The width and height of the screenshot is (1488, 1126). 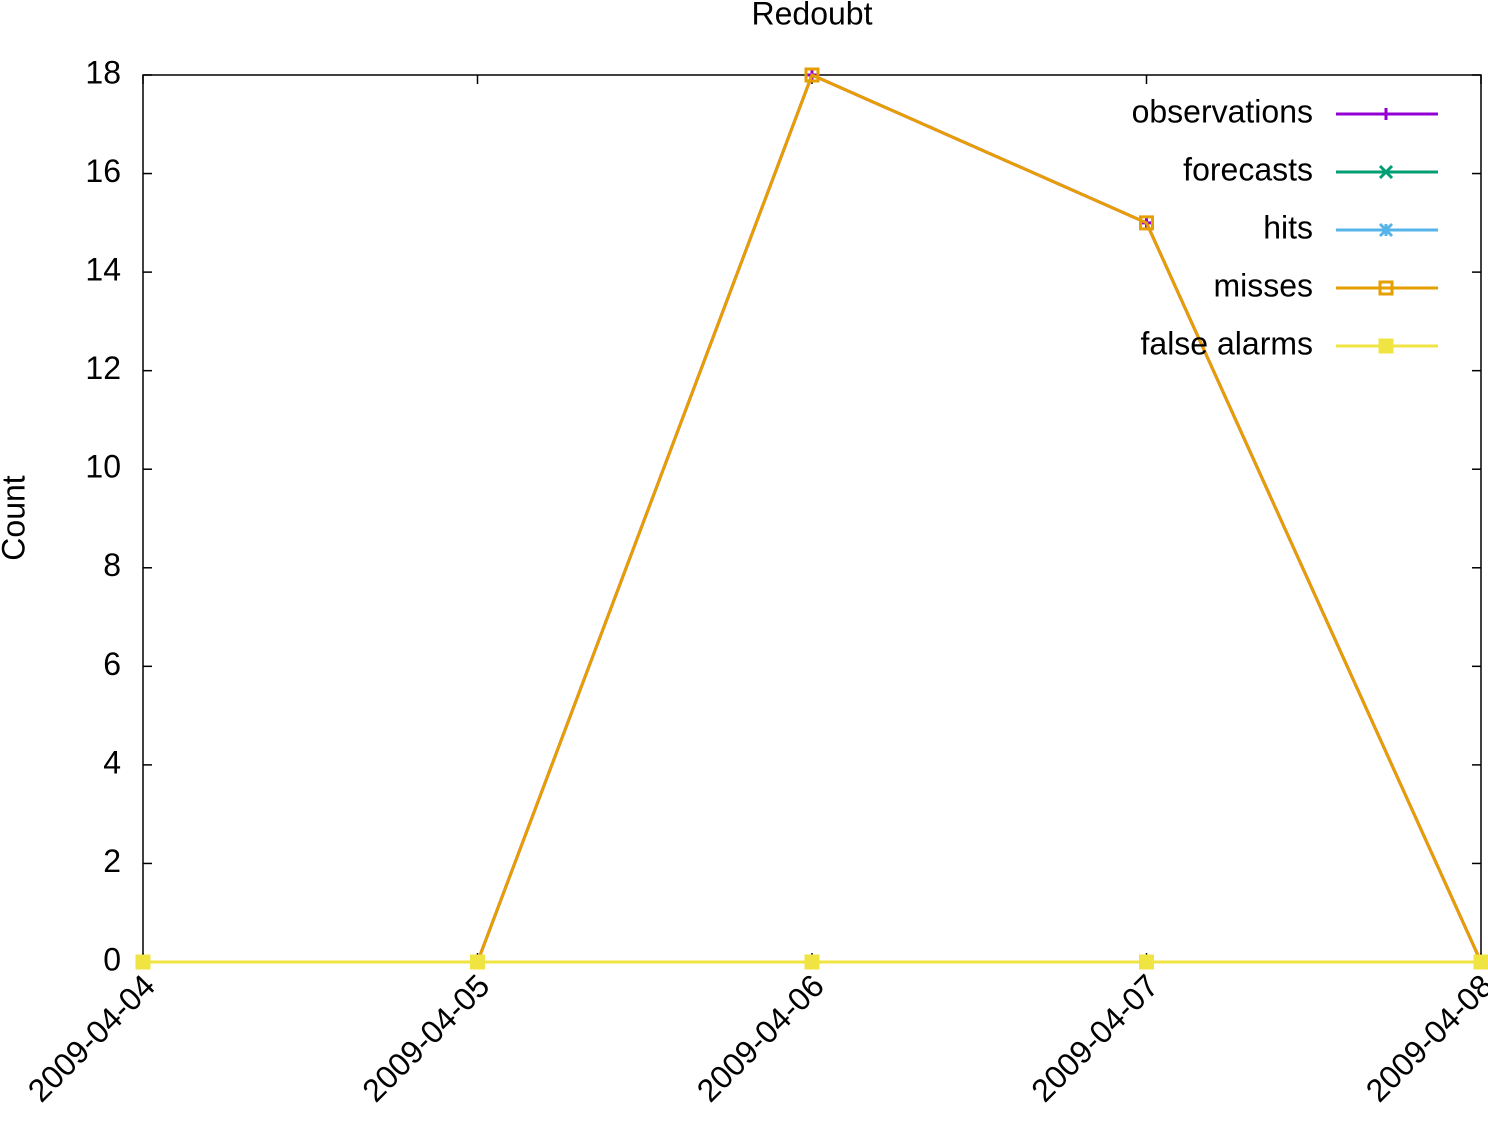 I want to click on x-tick-label: 2009-04-08, so click(x=1423, y=1037).